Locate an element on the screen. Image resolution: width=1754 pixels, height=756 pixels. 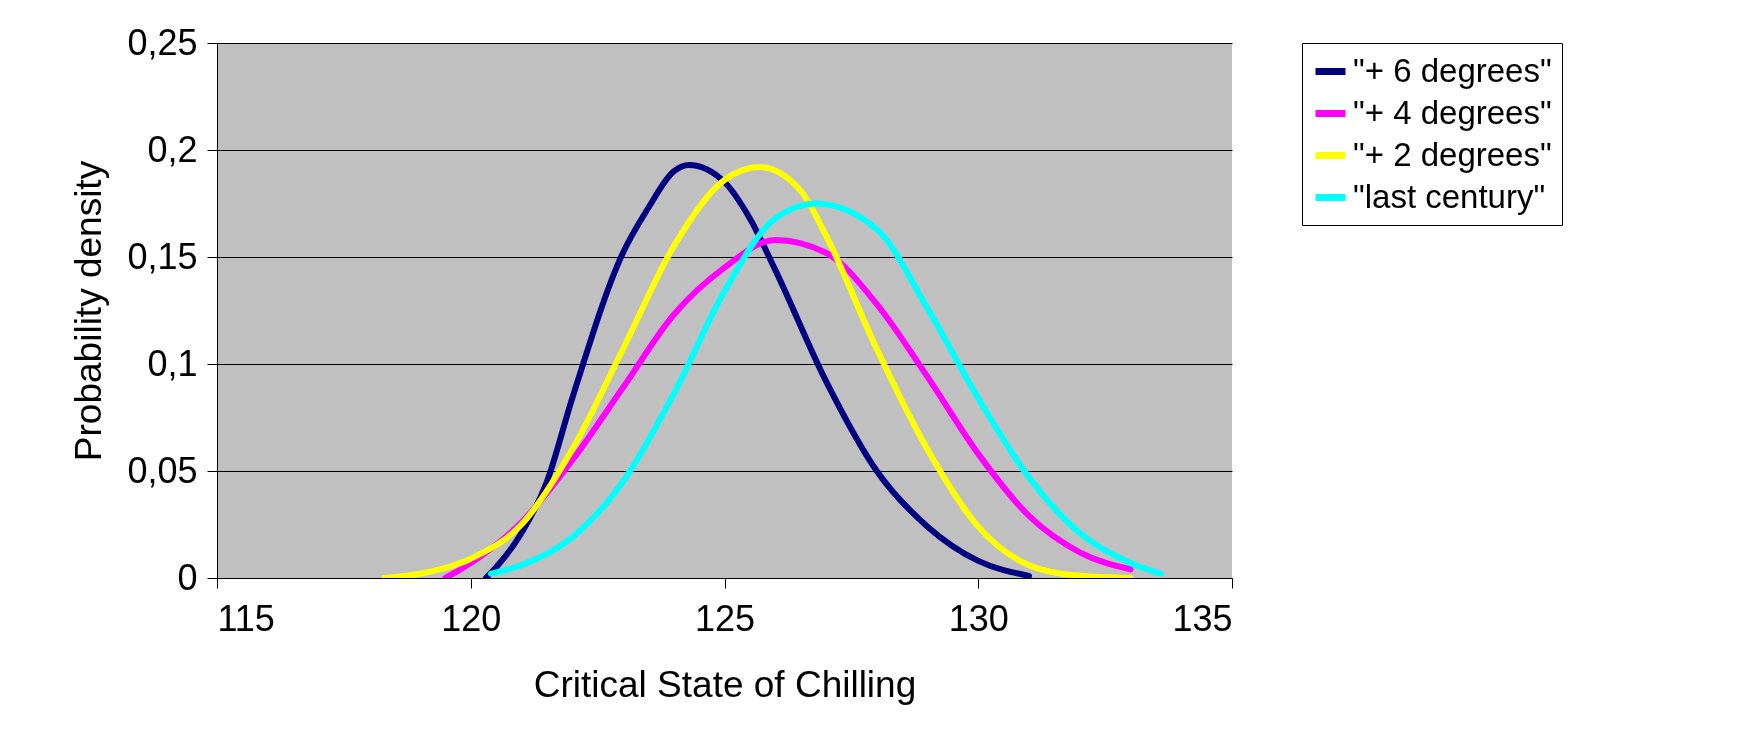
y-tick-label: 0,2 is located at coordinates (172, 149).